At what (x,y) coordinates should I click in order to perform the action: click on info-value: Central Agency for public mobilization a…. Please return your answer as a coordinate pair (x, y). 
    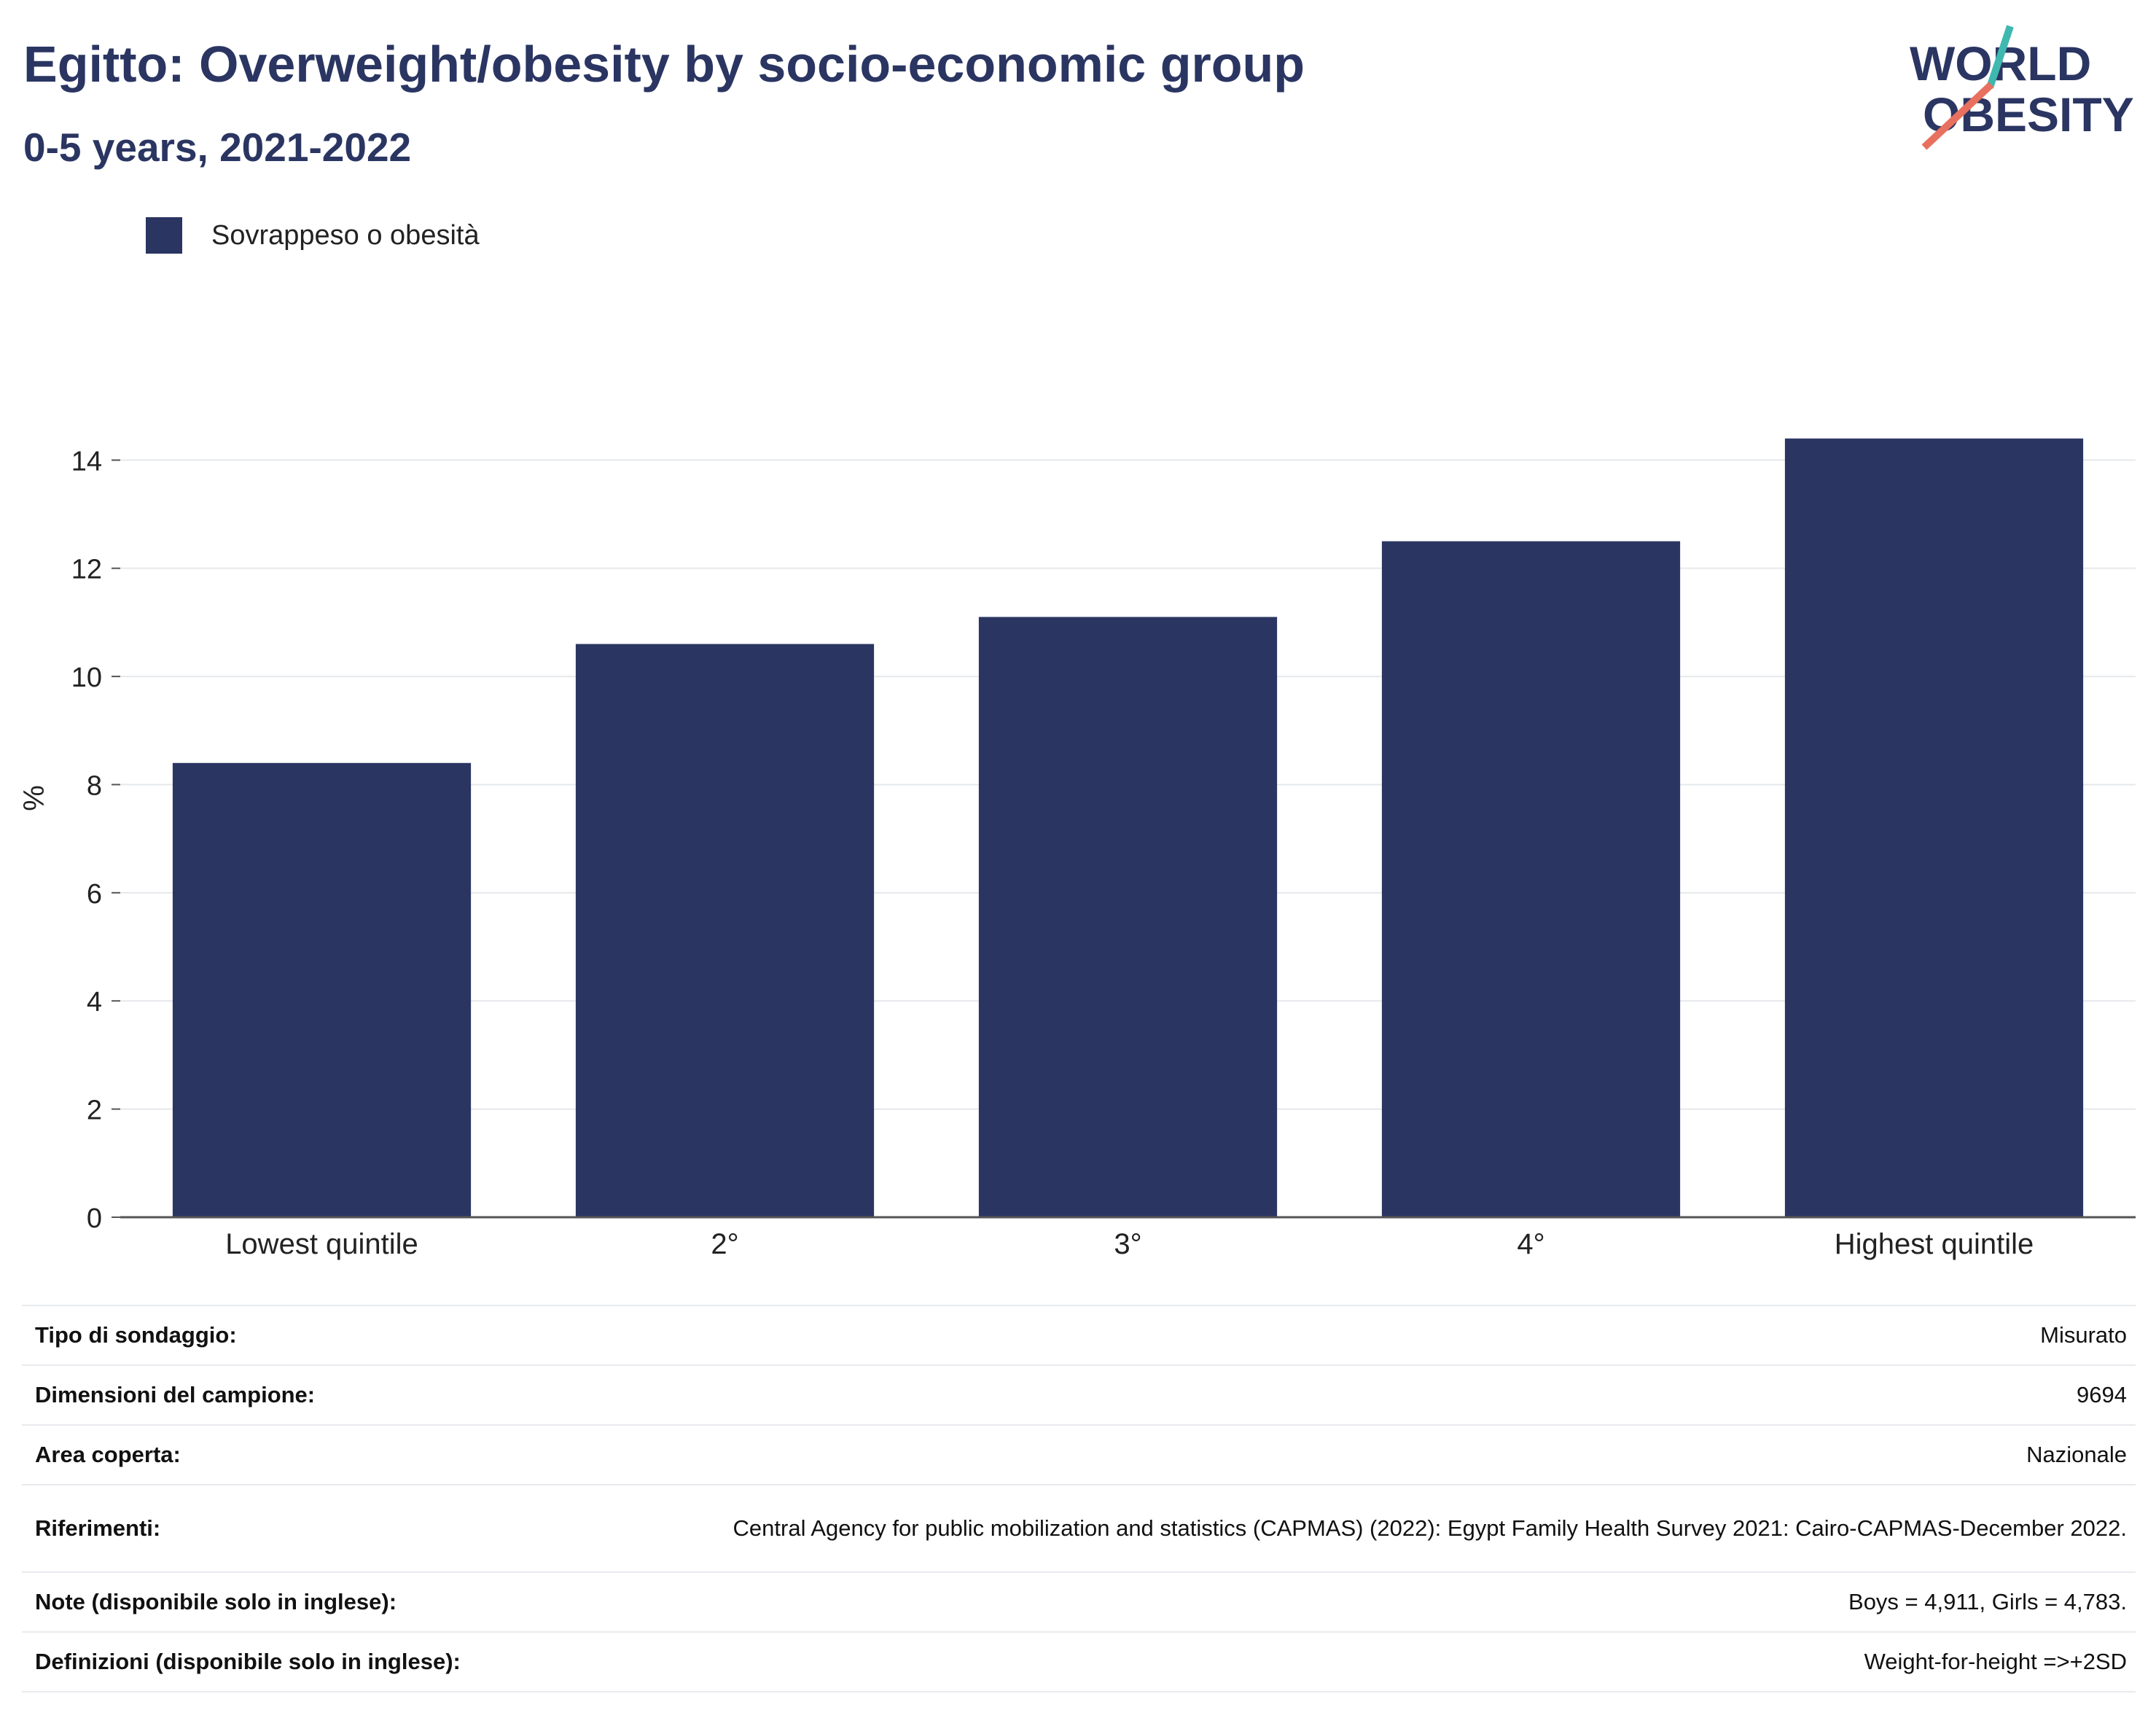
    Looking at the image, I should click on (1348, 1529).